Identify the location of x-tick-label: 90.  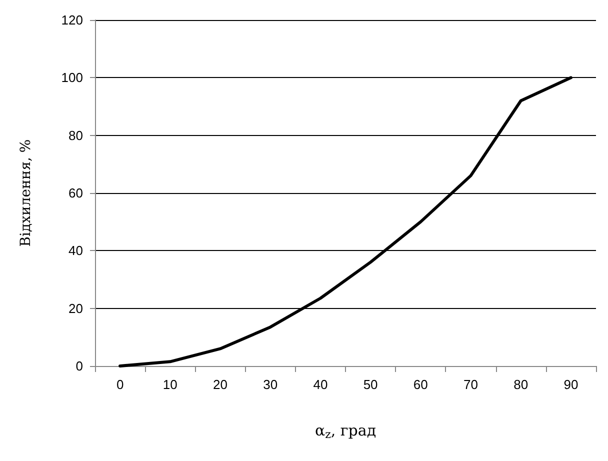
(571, 384).